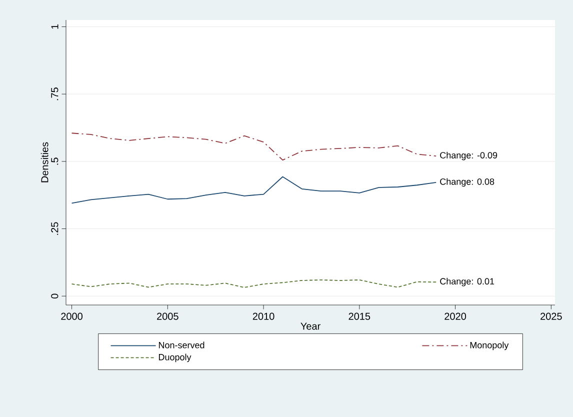 The width and height of the screenshot is (573, 417). I want to click on y-tick-label: .25, so click(54, 228).